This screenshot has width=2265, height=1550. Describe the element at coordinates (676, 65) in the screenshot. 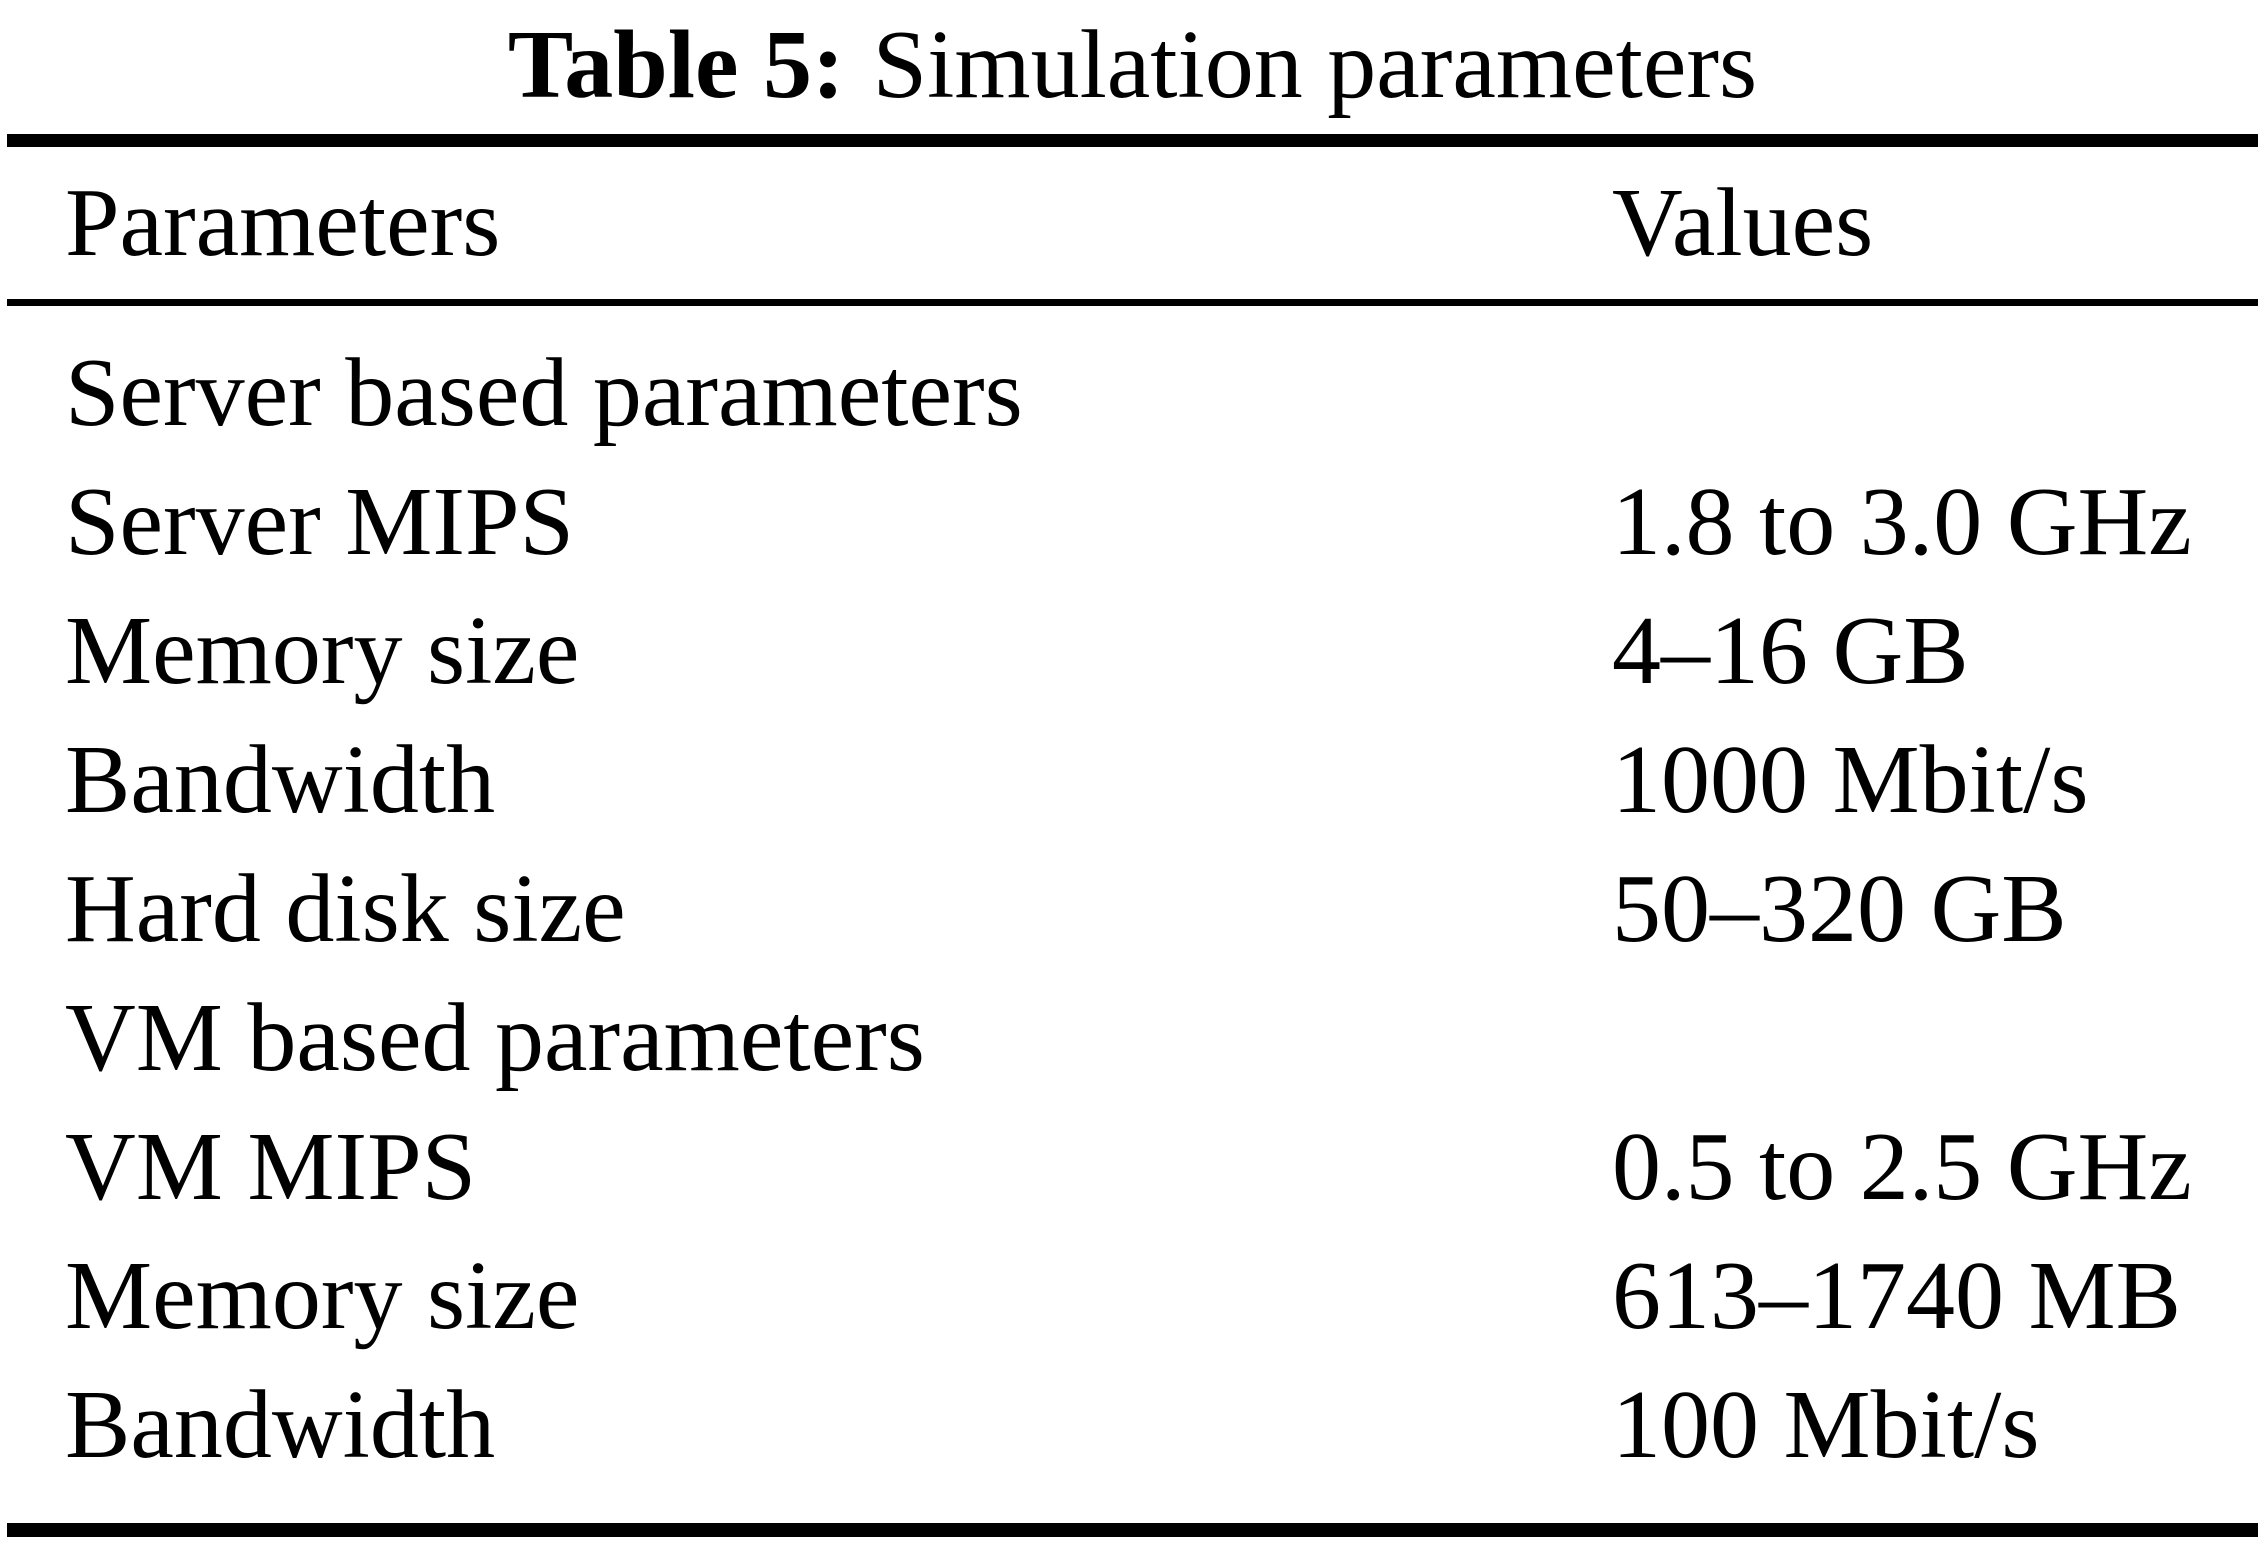

I see `table-caption-label: Table 5:` at that location.